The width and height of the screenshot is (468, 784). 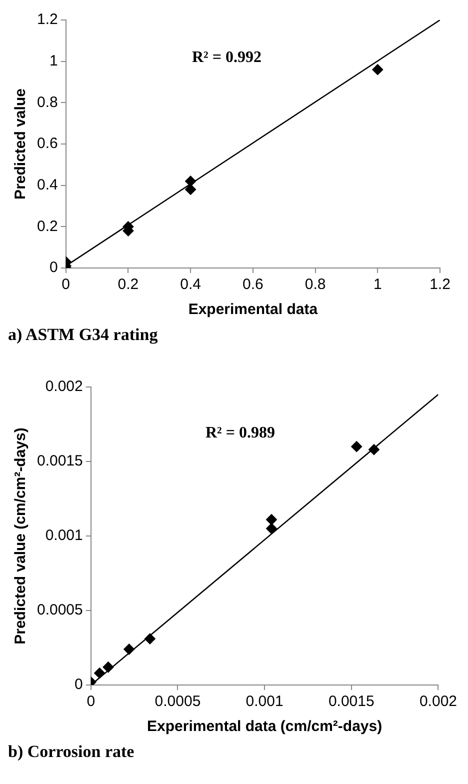 I want to click on x-tick-label: 1, so click(x=377, y=285).